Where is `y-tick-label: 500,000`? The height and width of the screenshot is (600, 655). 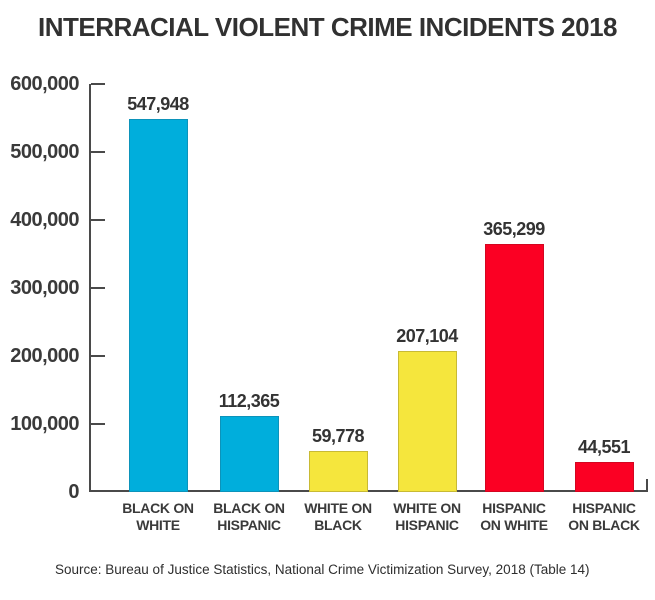
y-tick-label: 500,000 is located at coordinates (44, 152).